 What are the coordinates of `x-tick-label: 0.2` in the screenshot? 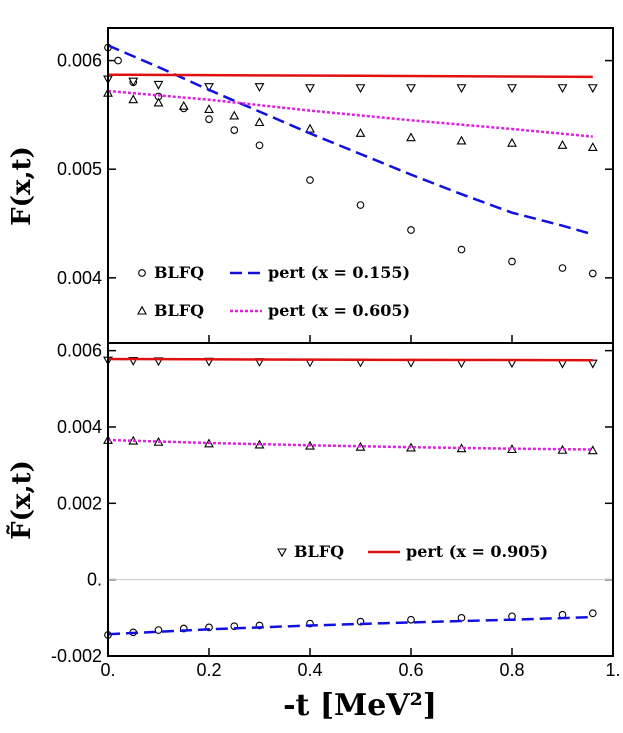 It's located at (208, 670).